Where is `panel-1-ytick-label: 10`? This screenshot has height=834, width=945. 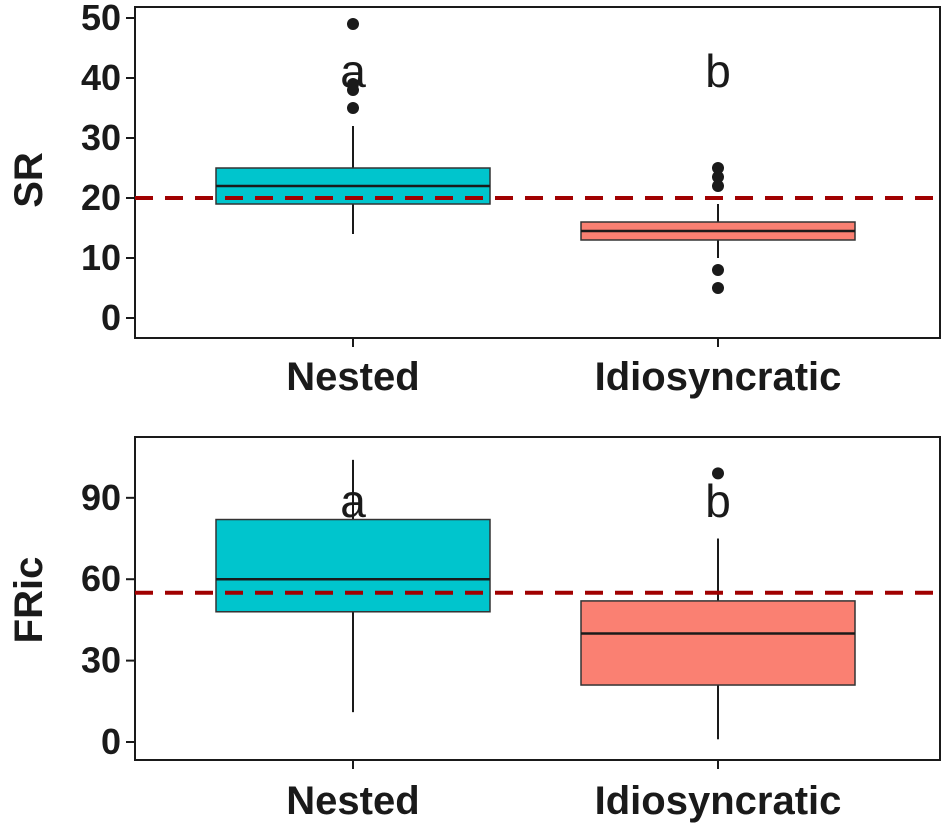
panel-1-ytick-label: 10 is located at coordinates (101, 257).